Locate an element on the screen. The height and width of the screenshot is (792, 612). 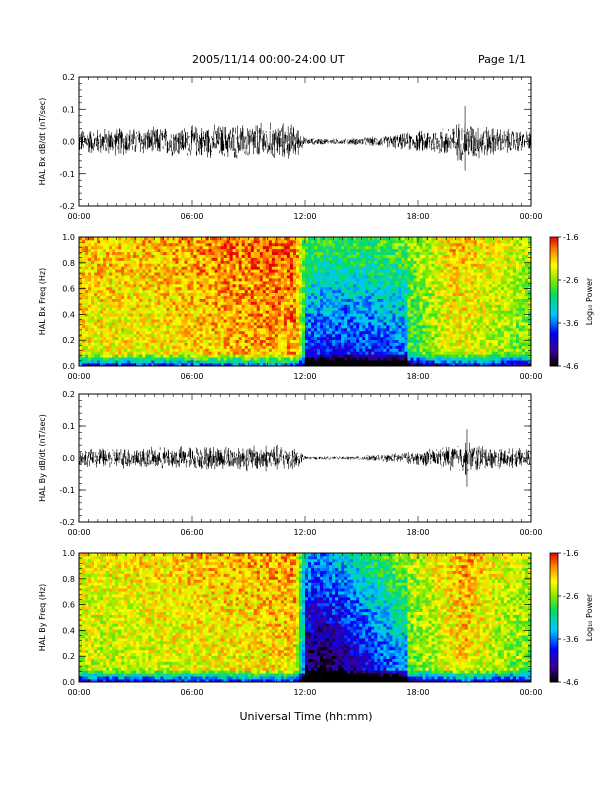
y-axis-title: HAL By Freq (Hz) is located at coordinates (42, 617).